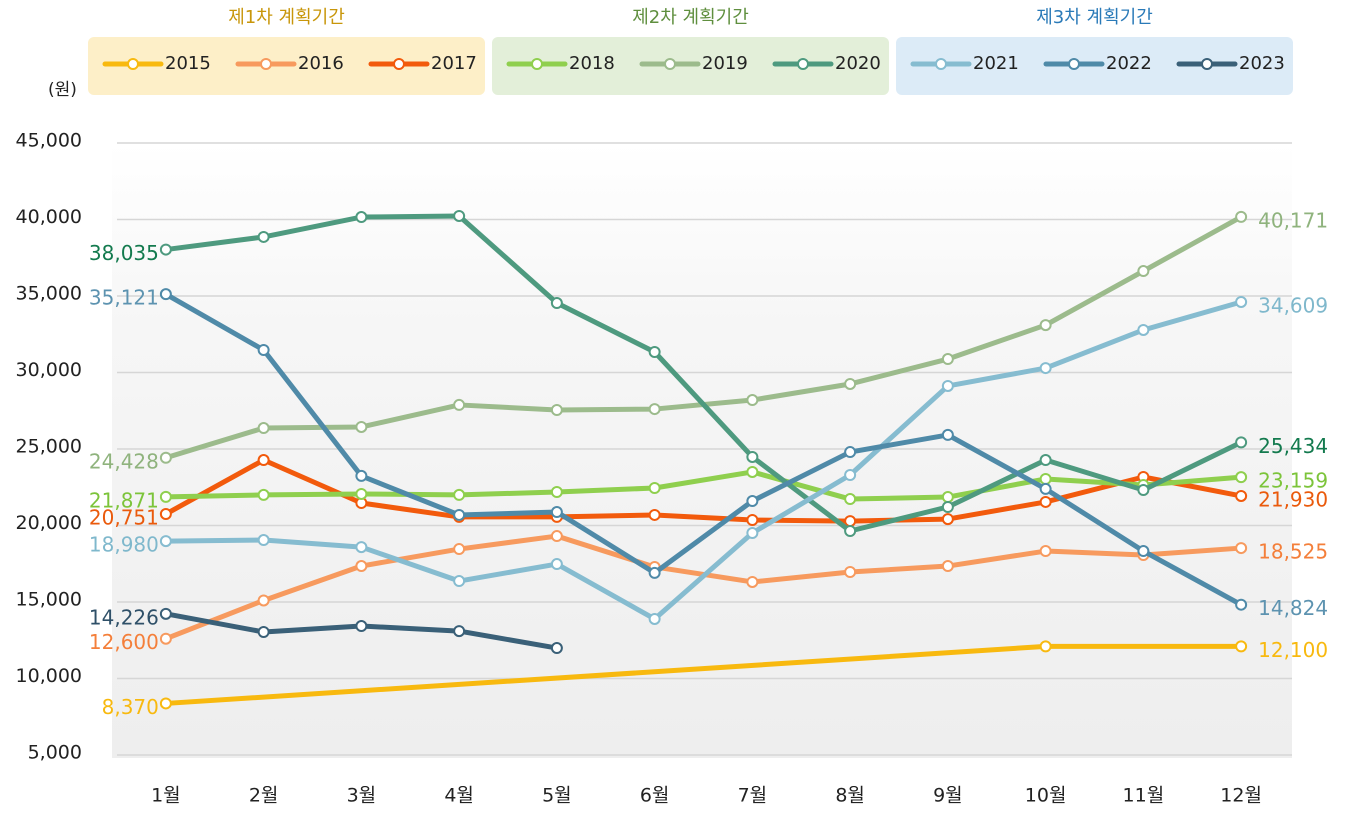 The height and width of the screenshot is (814, 1347). What do you see at coordinates (592, 63) in the screenshot?
I see `legend-label: 2018` at bounding box center [592, 63].